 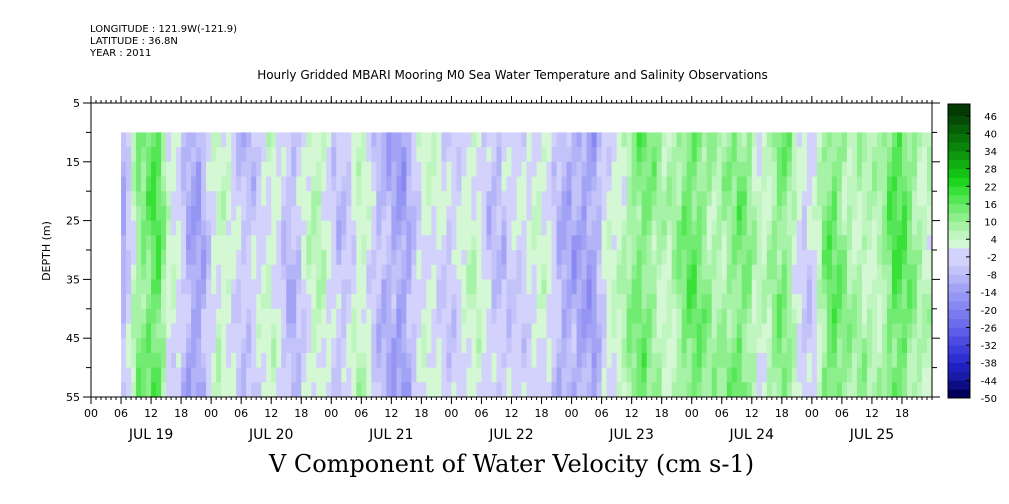 What do you see at coordinates (271, 413) in the screenshot?
I see `x-tick-label: 12` at bounding box center [271, 413].